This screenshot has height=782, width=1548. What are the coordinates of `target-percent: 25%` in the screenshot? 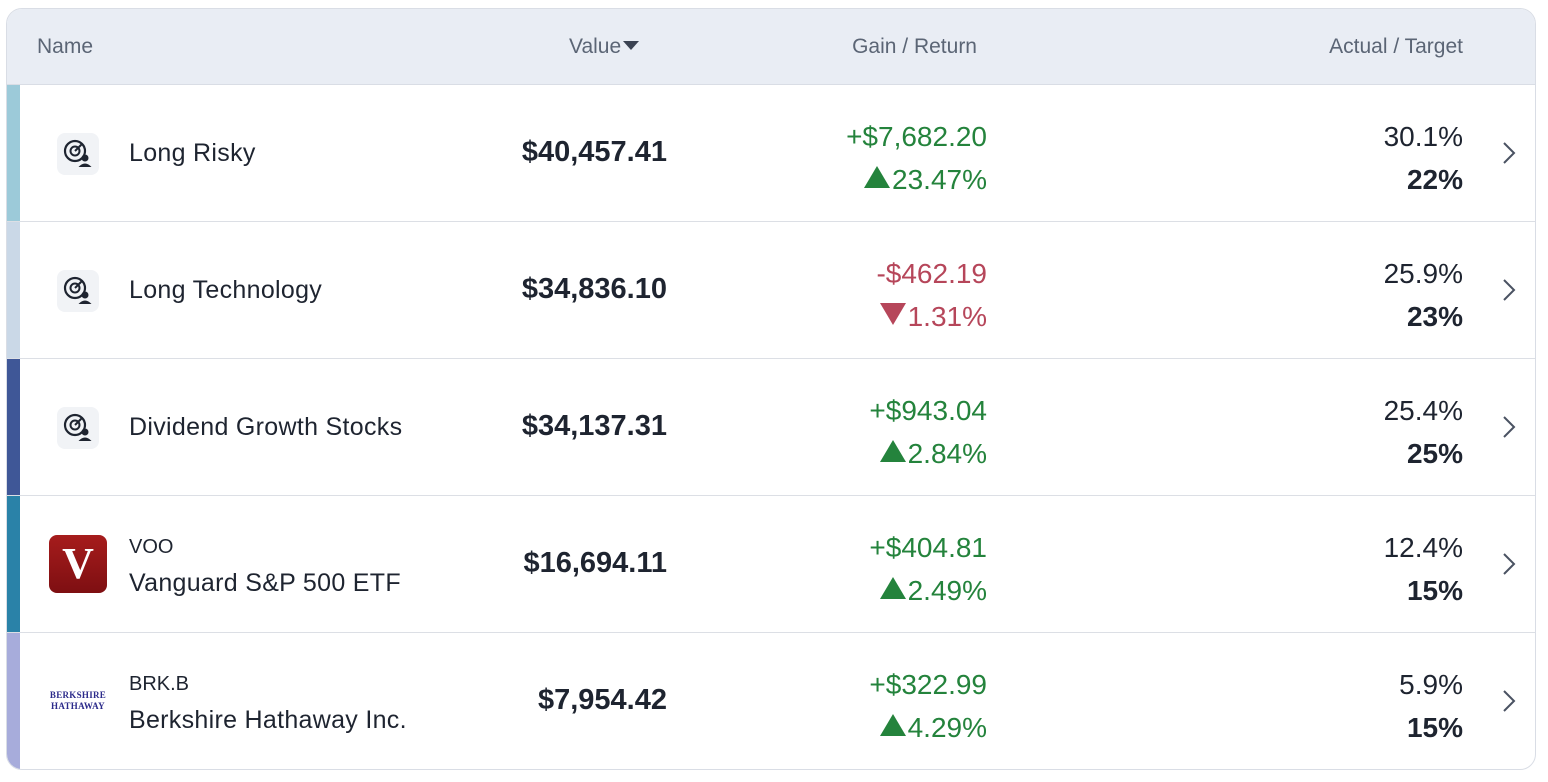 It's located at (1434, 453).